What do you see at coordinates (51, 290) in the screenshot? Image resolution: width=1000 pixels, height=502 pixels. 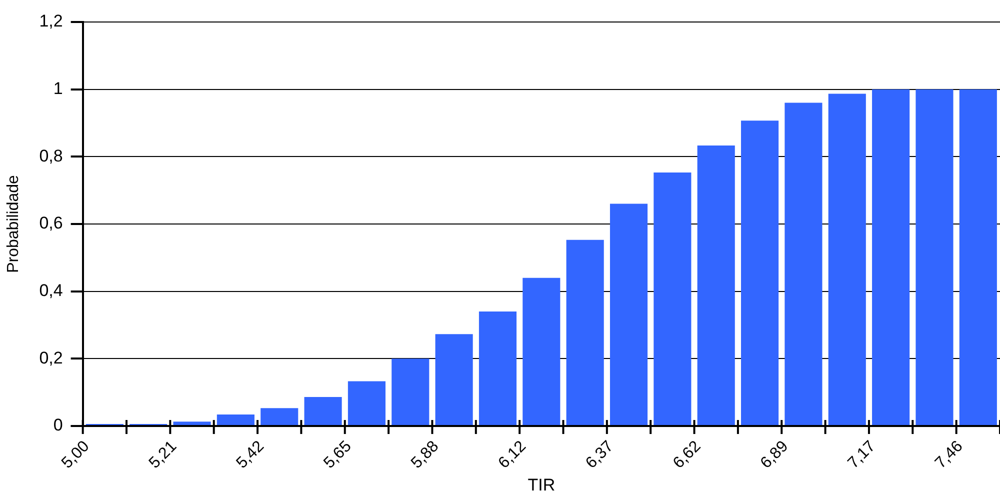 I see `y-tick-label: 0,4` at bounding box center [51, 290].